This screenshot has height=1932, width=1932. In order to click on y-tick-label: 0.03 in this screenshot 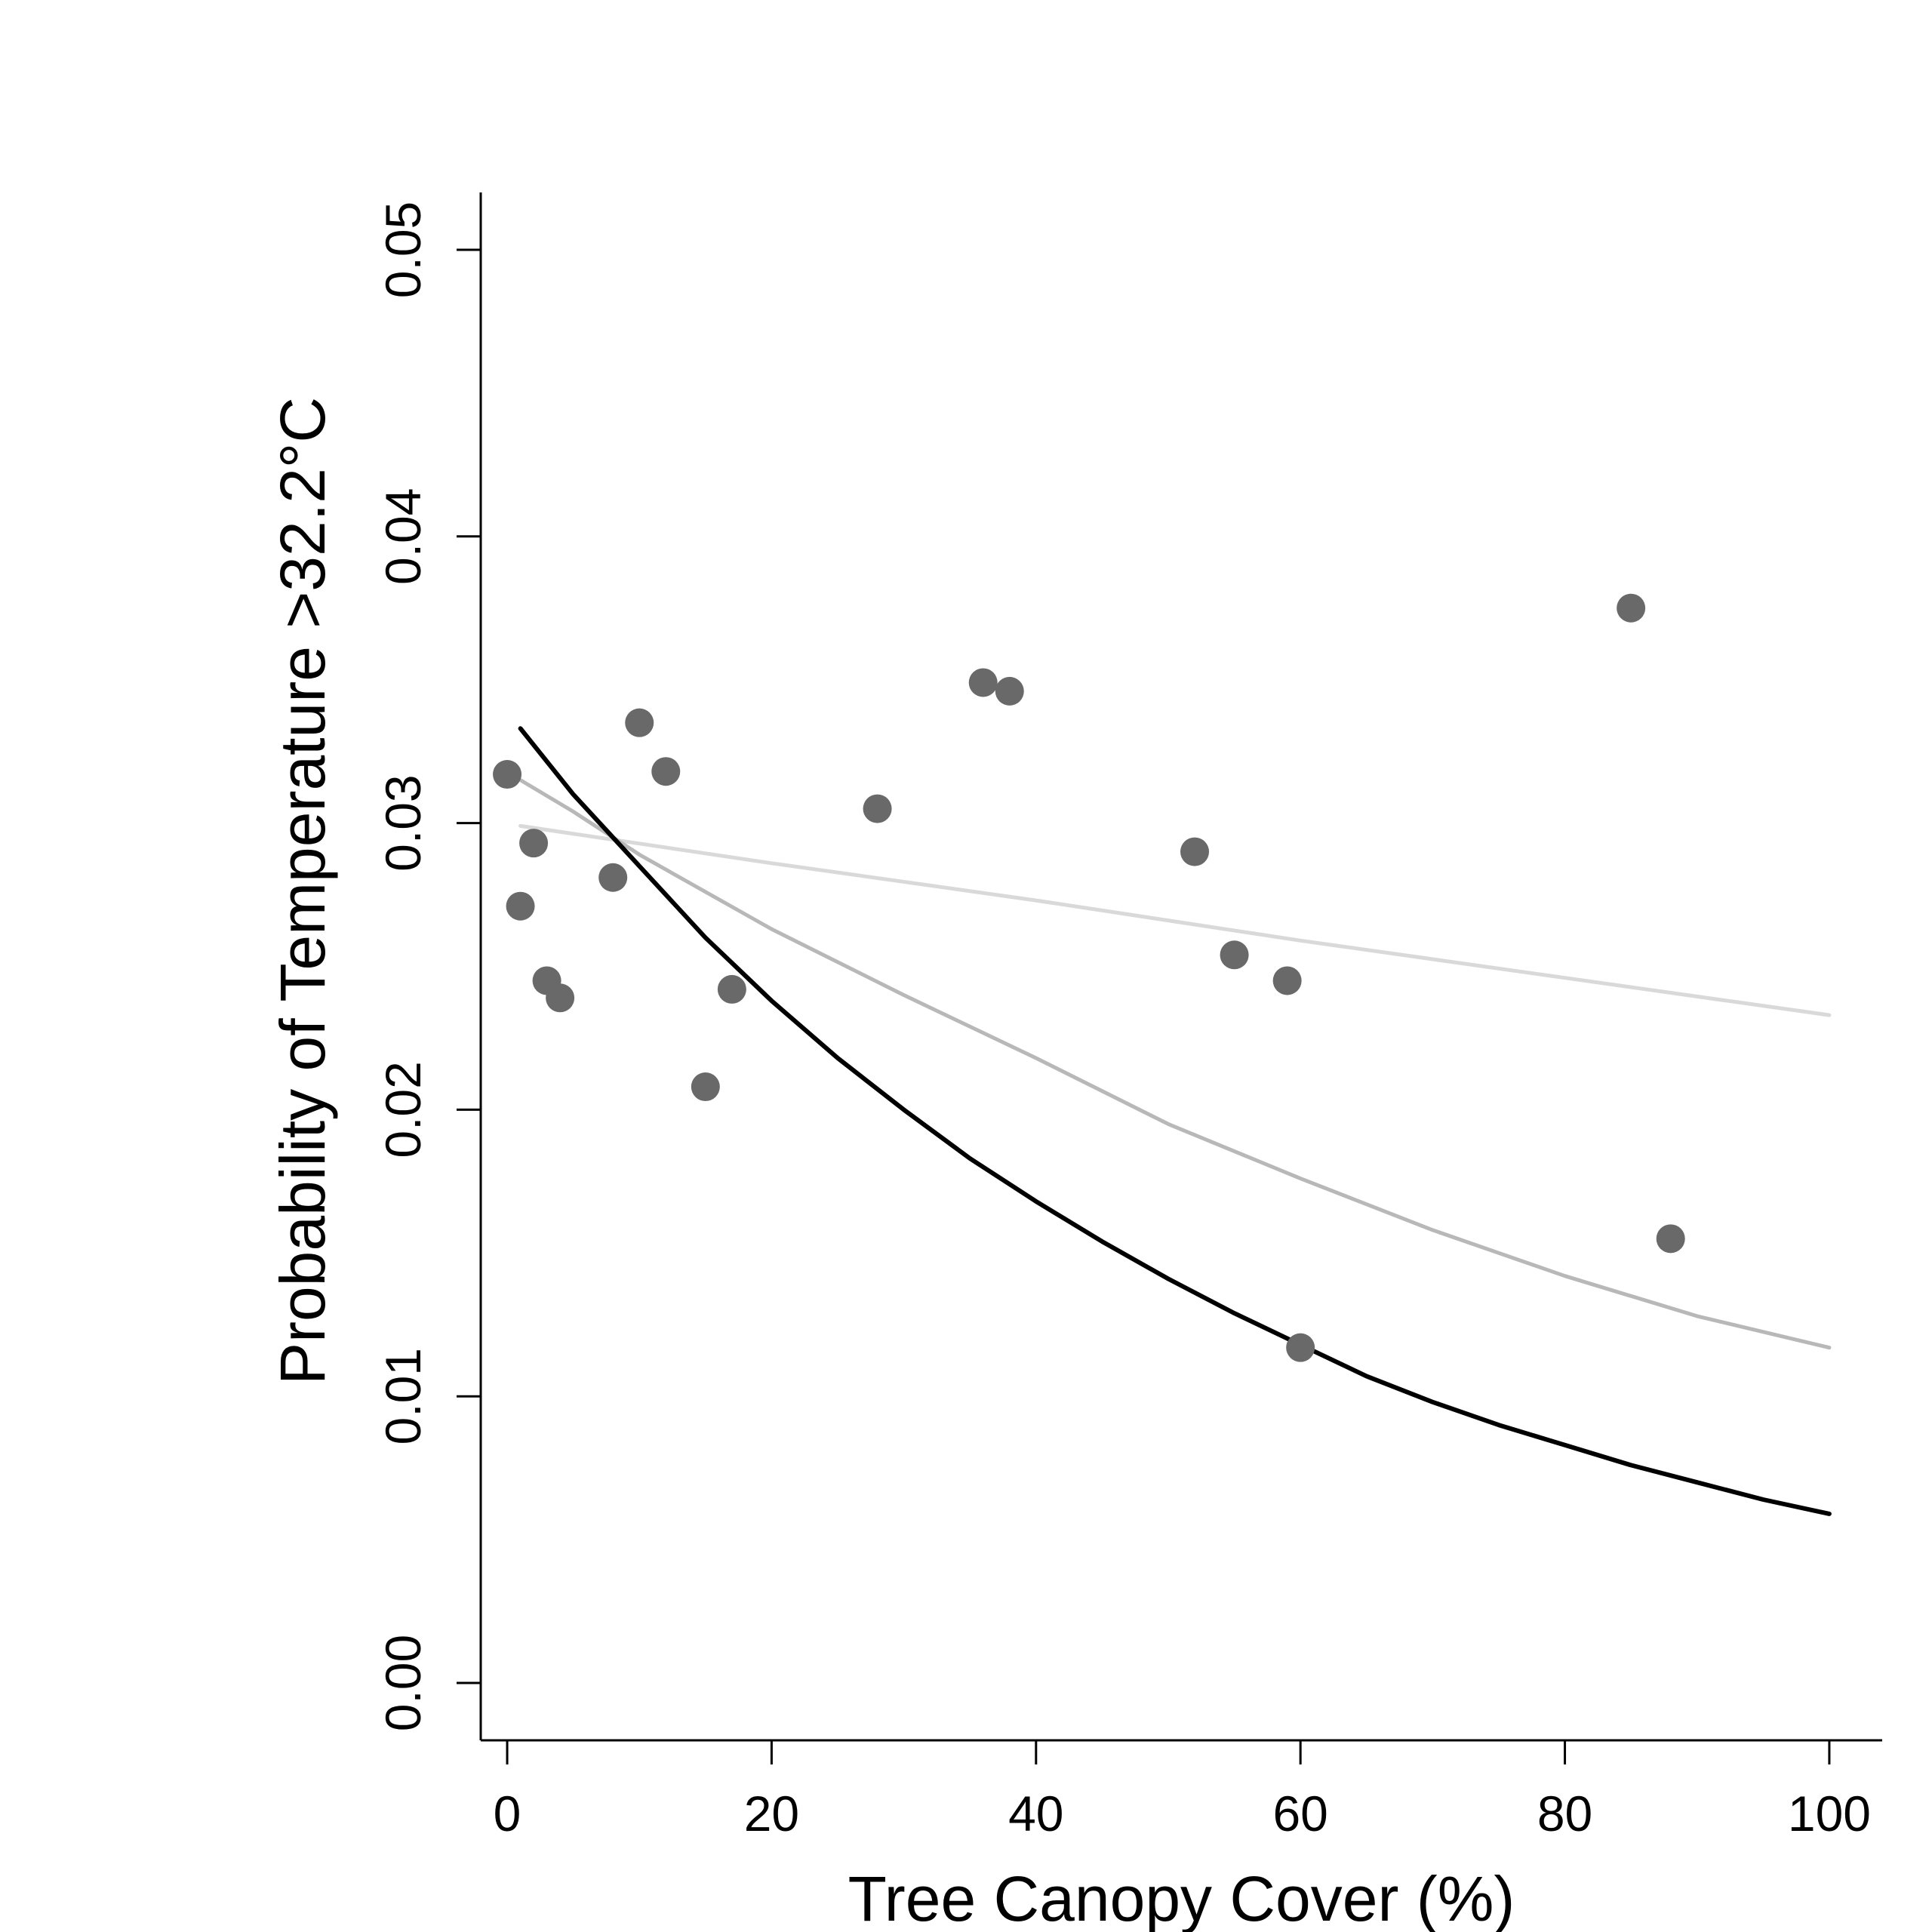, I will do `click(403, 822)`.